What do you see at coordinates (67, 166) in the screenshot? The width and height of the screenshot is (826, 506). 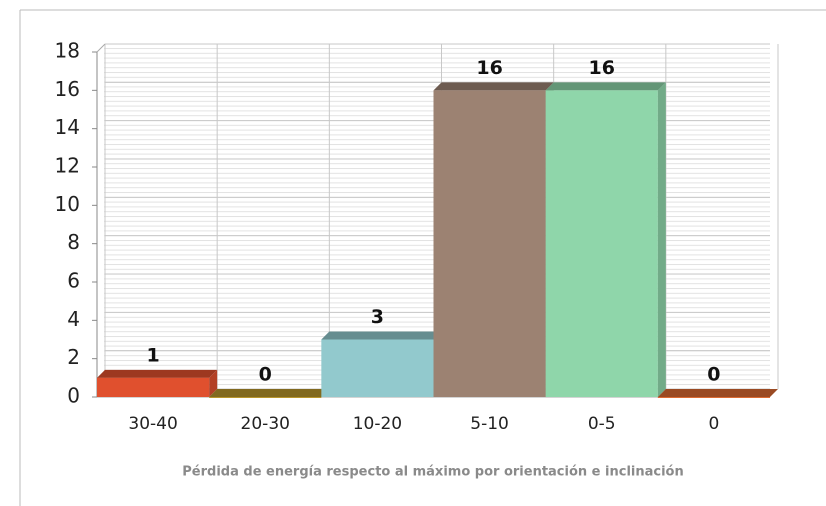 I see `y-tick-label: 12` at bounding box center [67, 166].